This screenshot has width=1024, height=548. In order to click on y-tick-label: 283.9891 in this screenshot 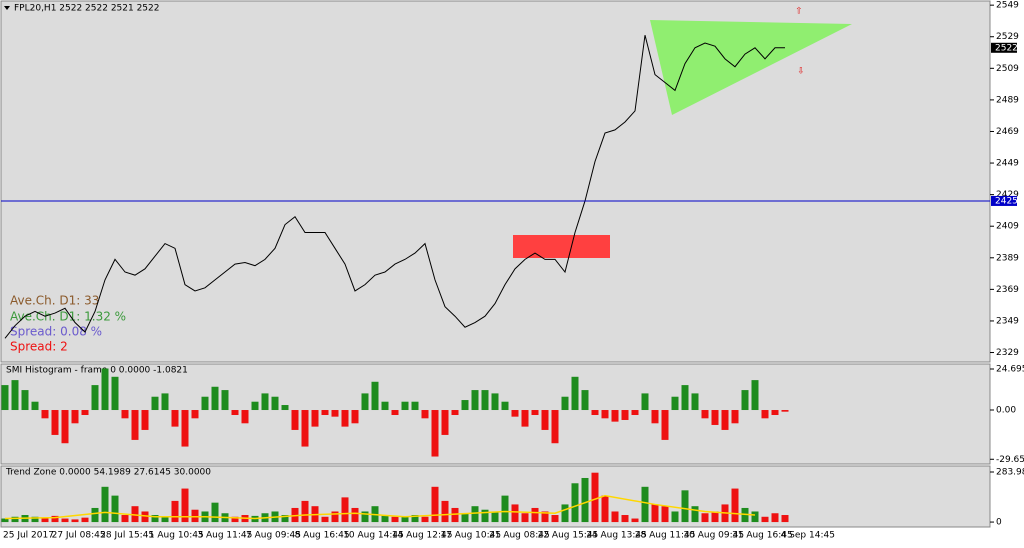, I will do `click(1010, 472)`.